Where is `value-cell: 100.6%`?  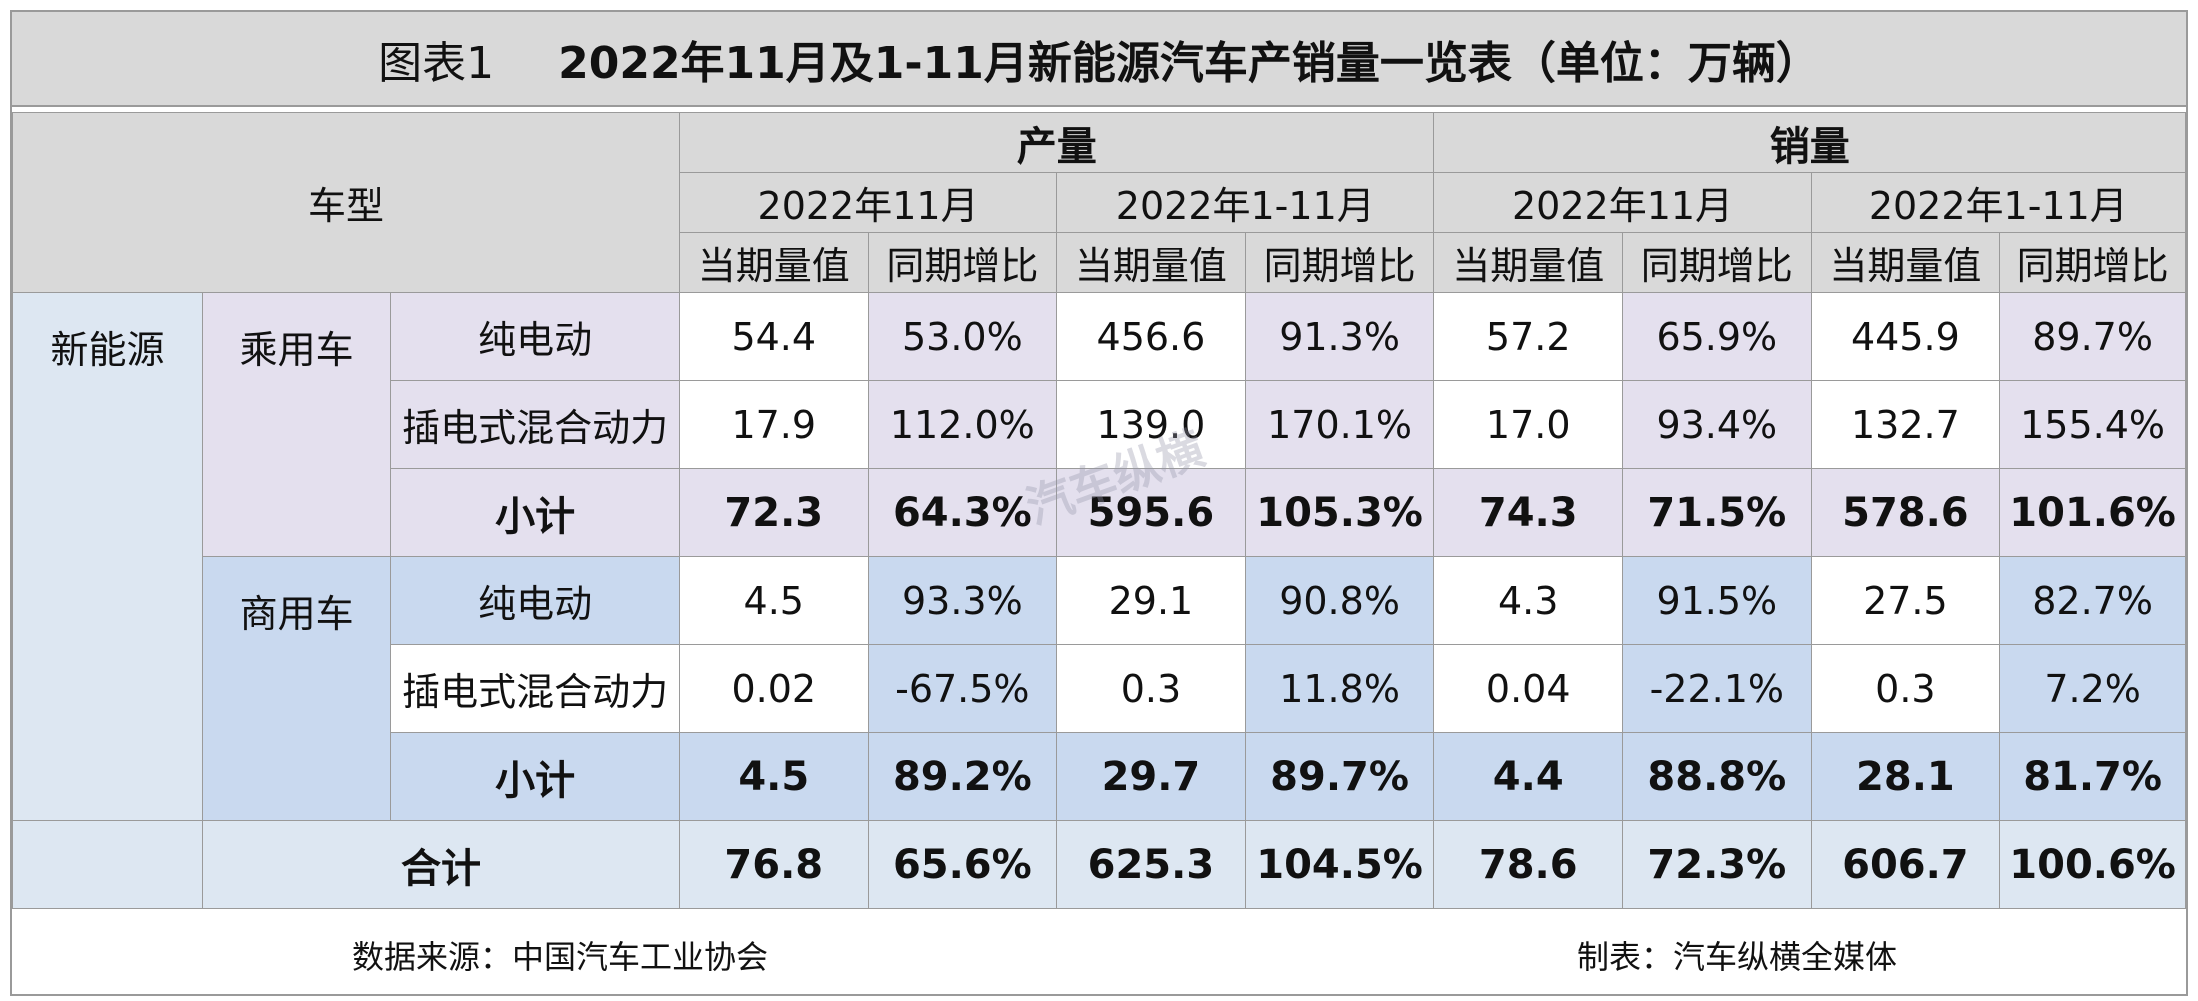
value-cell: 100.6% is located at coordinates (2092, 864).